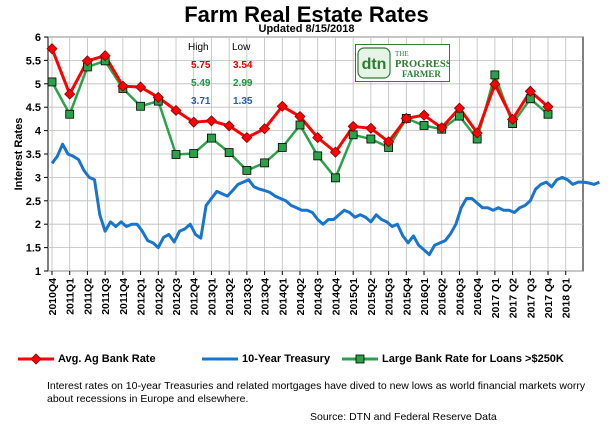  Describe the element at coordinates (473, 359) in the screenshot. I see `legend-label-large: Large Bank Rate for Loans >$250K` at that location.